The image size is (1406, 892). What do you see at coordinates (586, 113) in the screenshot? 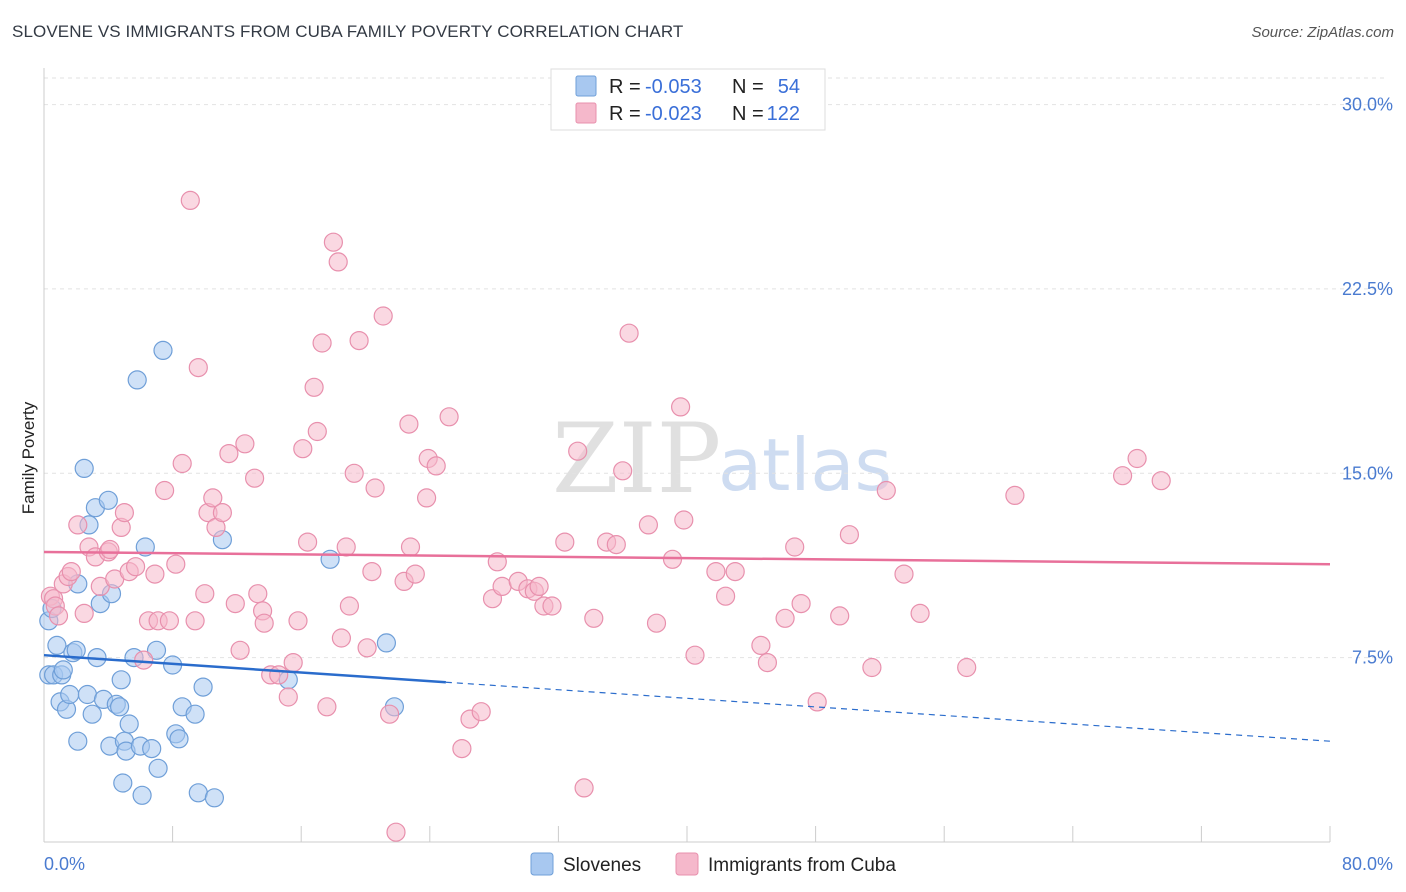
I see `legend-swatch-cuba` at bounding box center [586, 113].